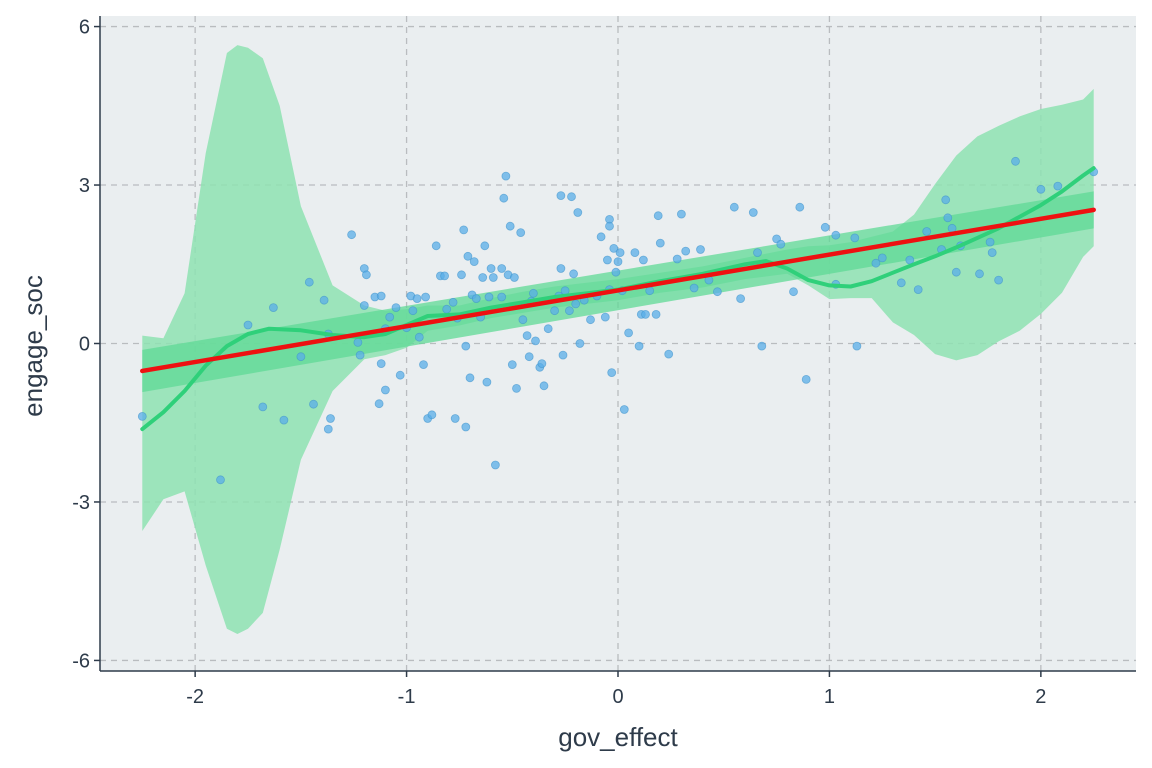 This screenshot has height=768, width=1152. I want to click on x-tick-label-0: -2, so click(195, 697).